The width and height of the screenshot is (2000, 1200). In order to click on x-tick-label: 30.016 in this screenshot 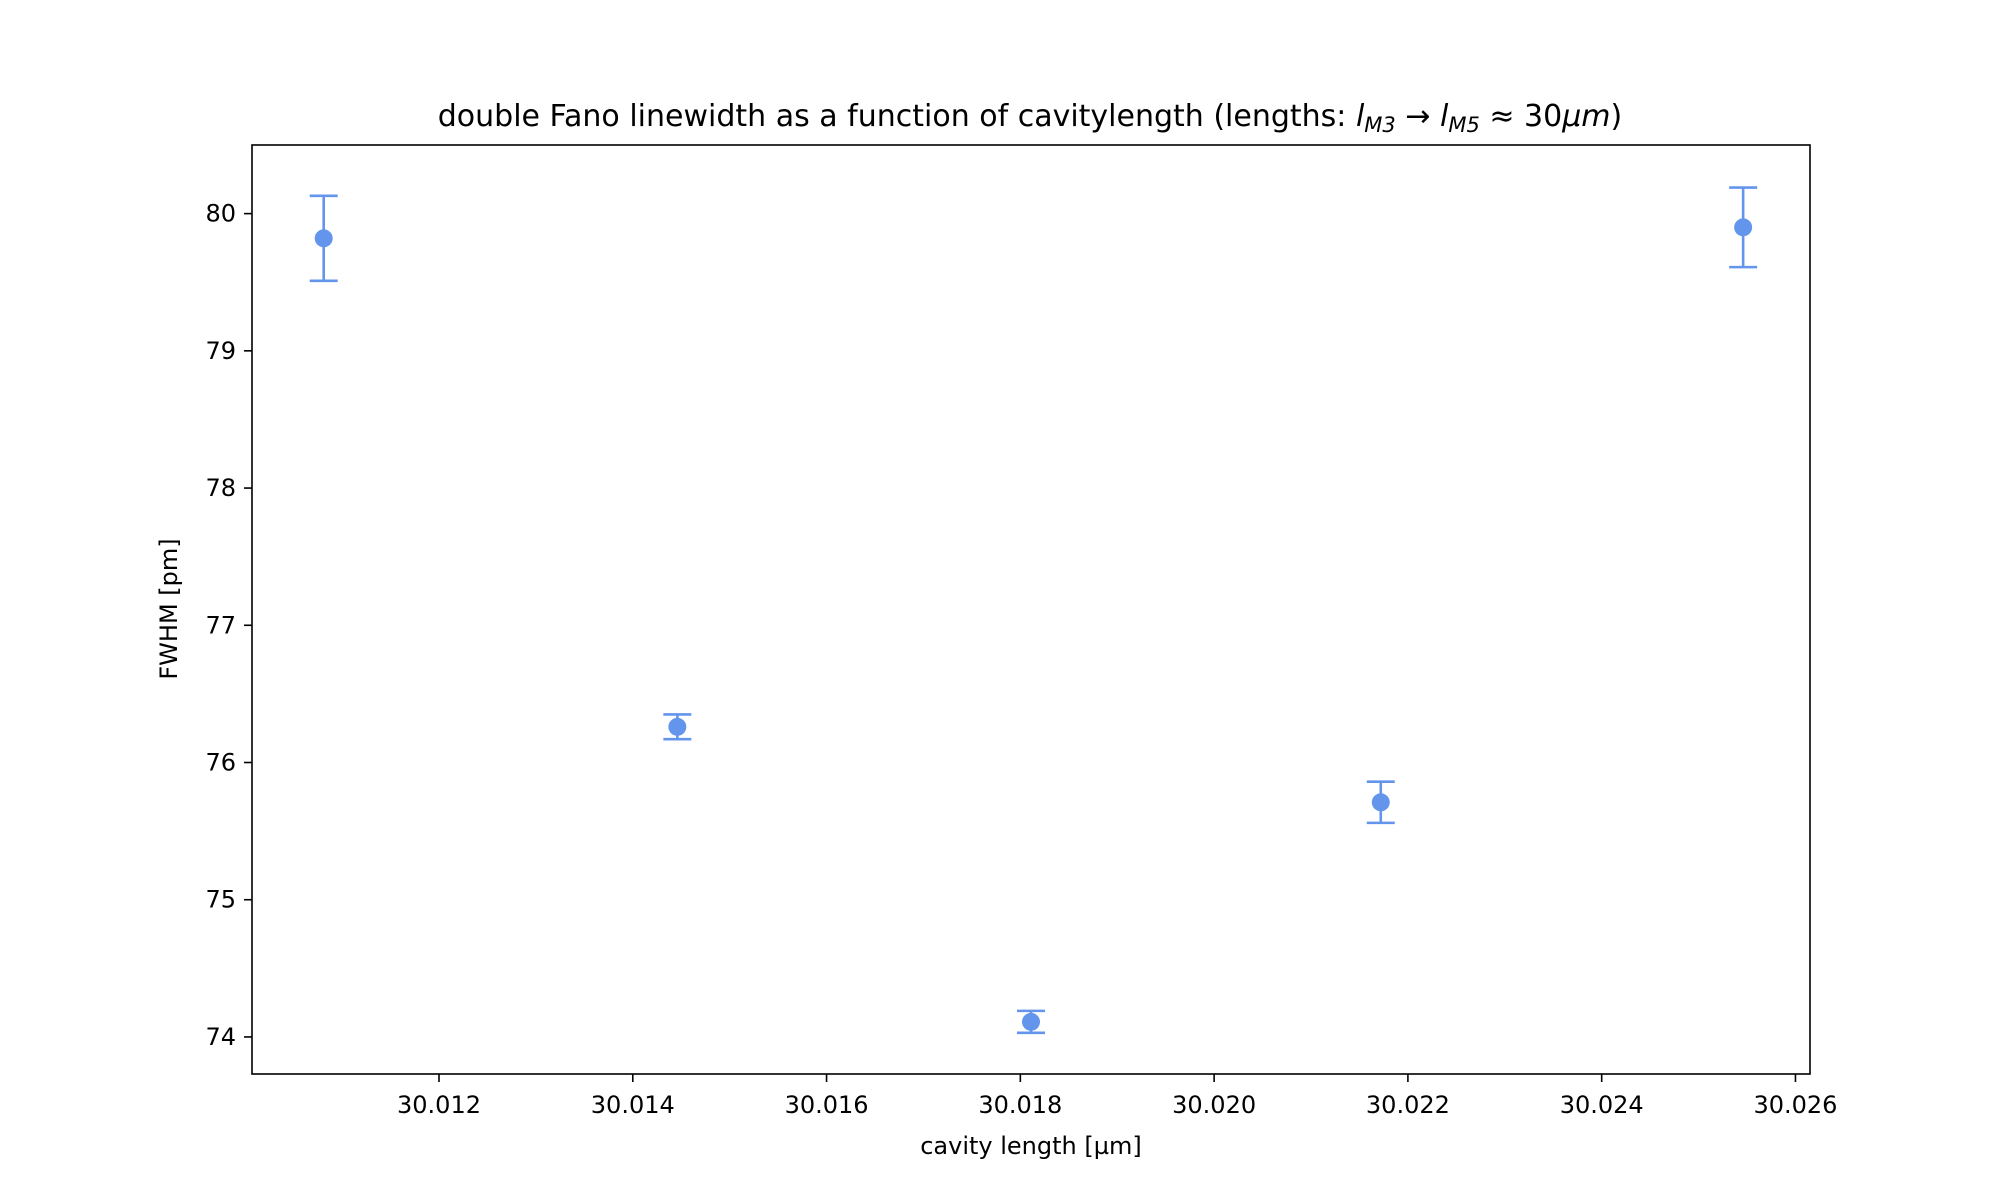, I will do `click(827, 1105)`.